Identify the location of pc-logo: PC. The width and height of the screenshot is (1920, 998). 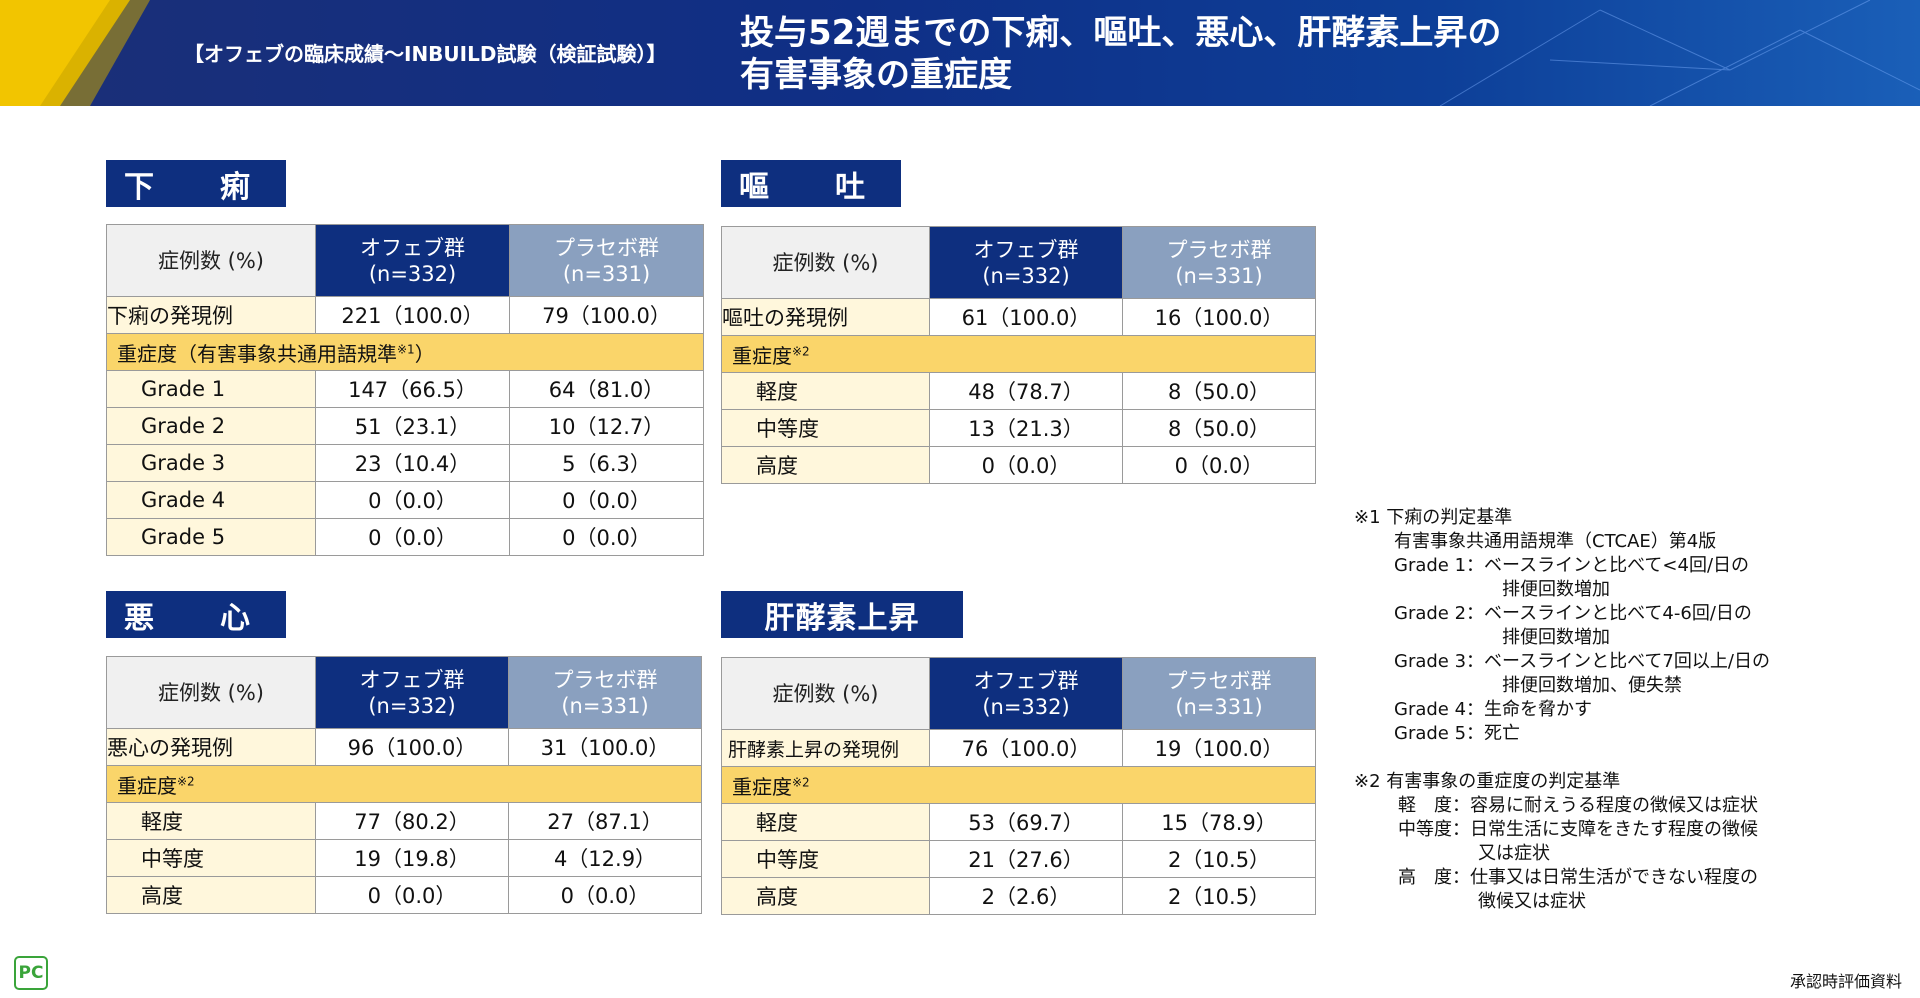
(31, 973).